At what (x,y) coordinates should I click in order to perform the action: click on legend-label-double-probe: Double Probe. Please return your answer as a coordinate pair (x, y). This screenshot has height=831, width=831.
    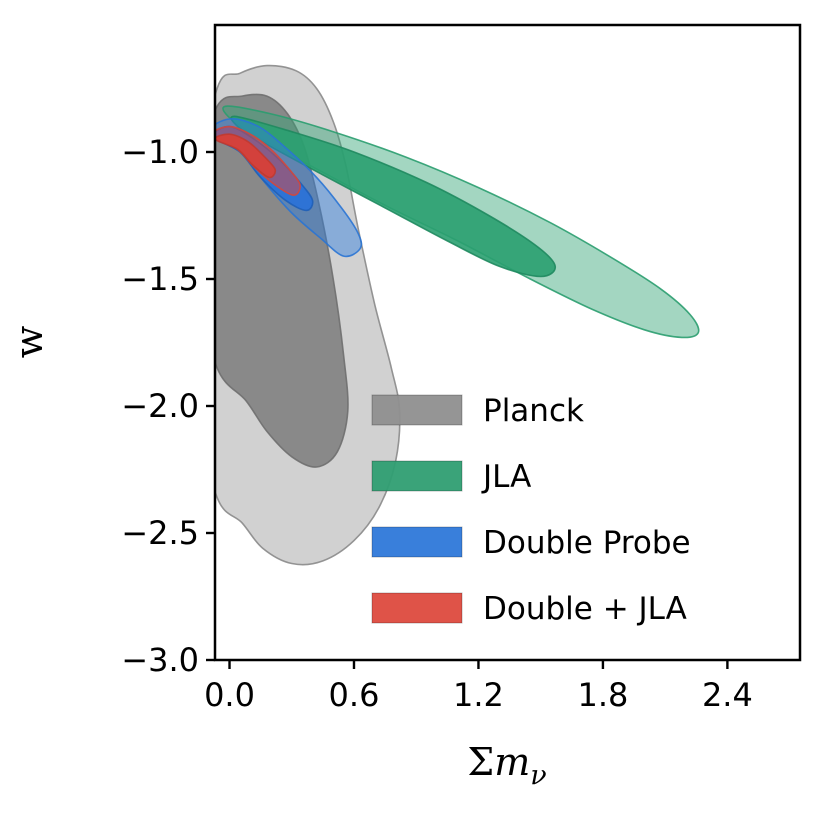
    Looking at the image, I should click on (587, 543).